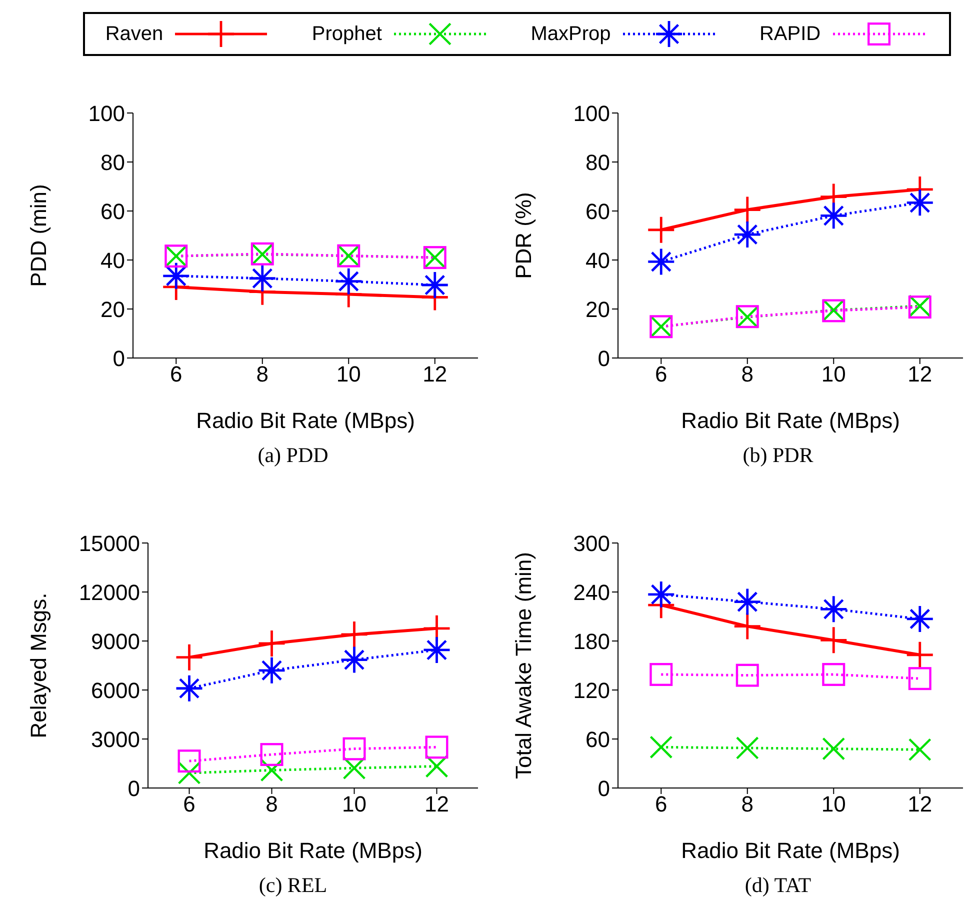 This screenshot has height=915, width=973. What do you see at coordinates (115, 641) in the screenshot?
I see `y-tick-label: 9000` at bounding box center [115, 641].